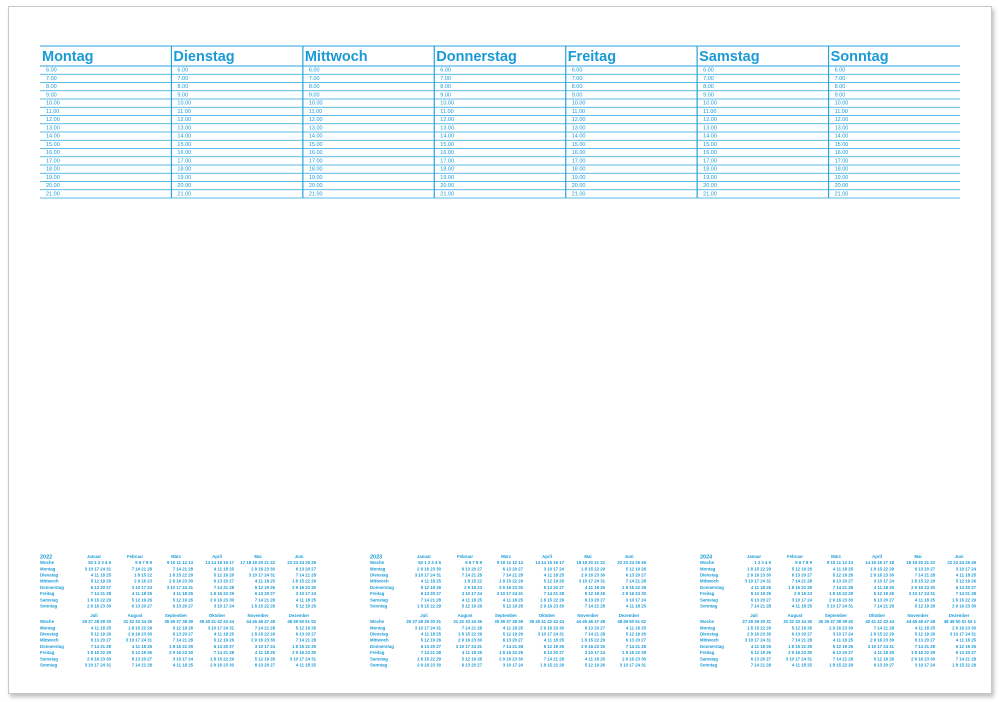 Image resolution: width=1000 pixels, height=702 pixels. What do you see at coordinates (377, 593) in the screenshot?
I see `row-label: Freitag` at bounding box center [377, 593].